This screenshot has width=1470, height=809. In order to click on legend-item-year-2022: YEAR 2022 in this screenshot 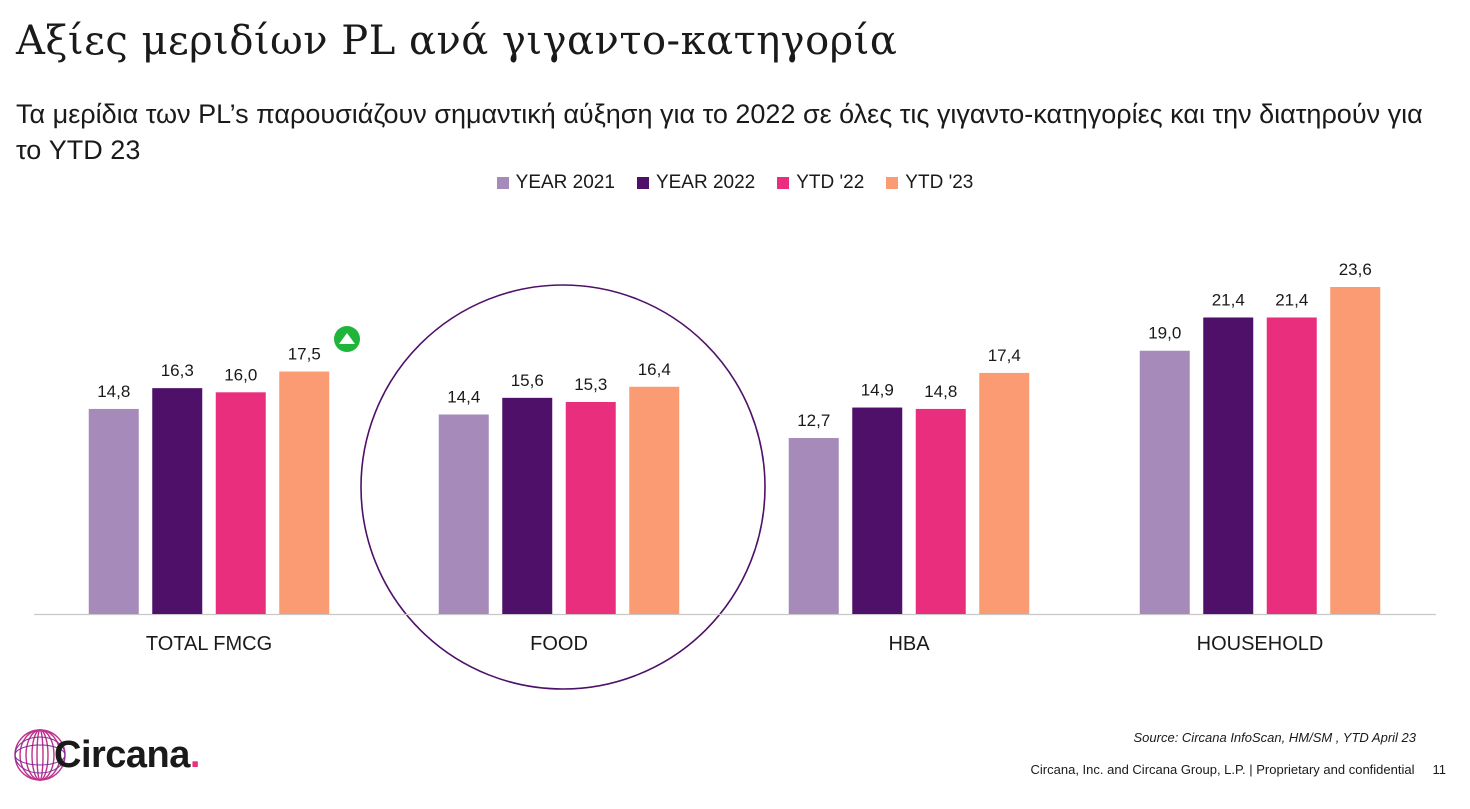, I will do `click(696, 183)`.